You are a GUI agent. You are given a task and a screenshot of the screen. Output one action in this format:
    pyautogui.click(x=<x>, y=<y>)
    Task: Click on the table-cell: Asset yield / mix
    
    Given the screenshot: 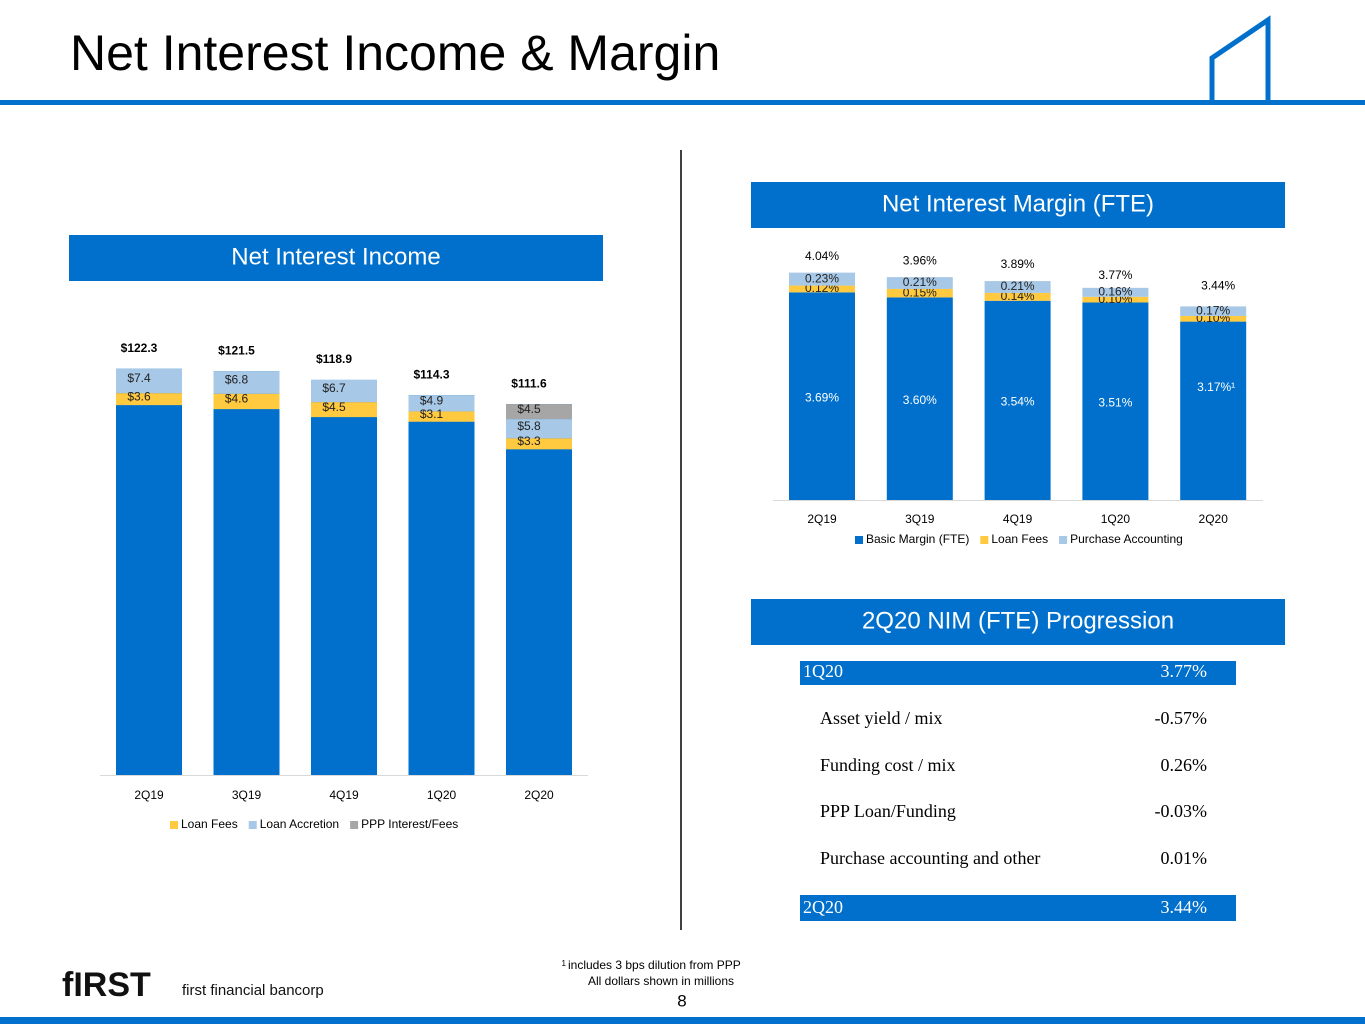 What is the action you would take?
    pyautogui.click(x=881, y=718)
    